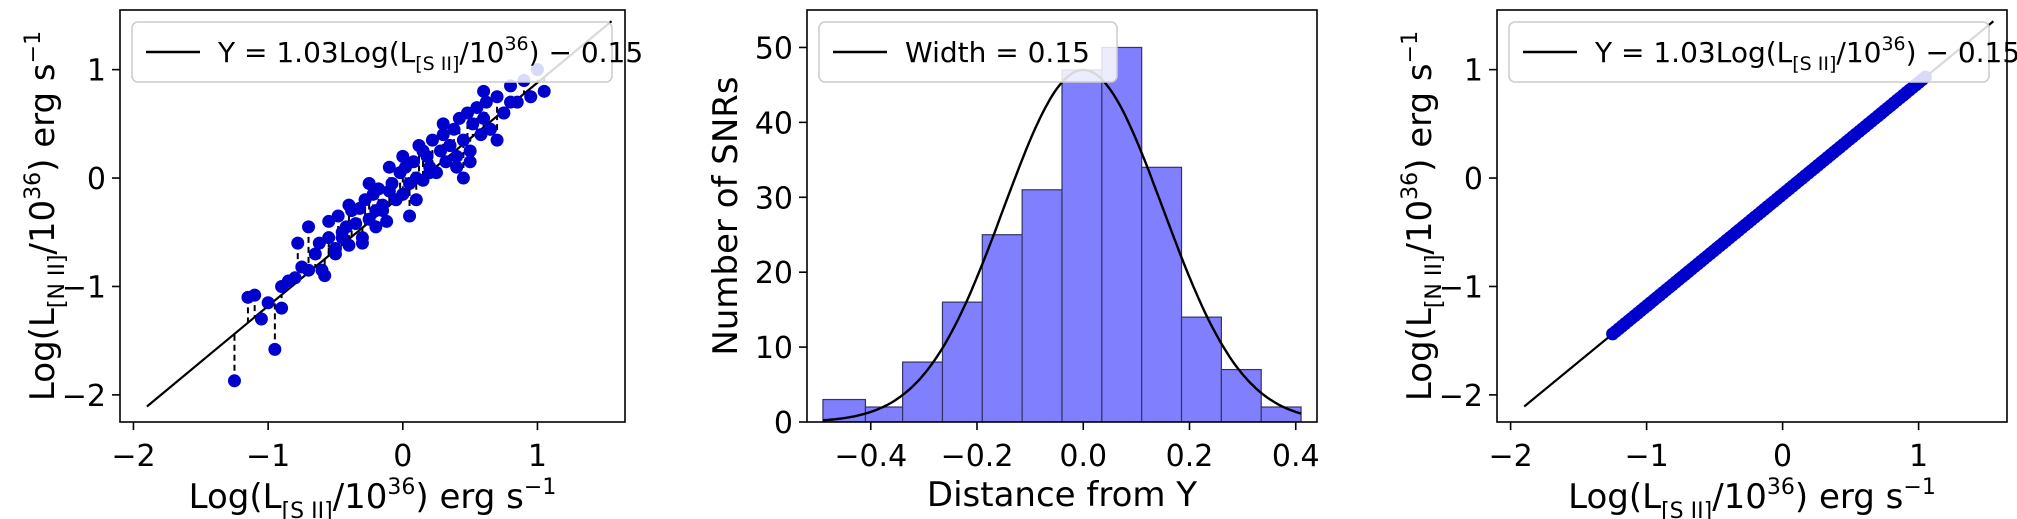 The width and height of the screenshot is (2017, 519). I want to click on y-tick-label: −1, so click(84, 287).